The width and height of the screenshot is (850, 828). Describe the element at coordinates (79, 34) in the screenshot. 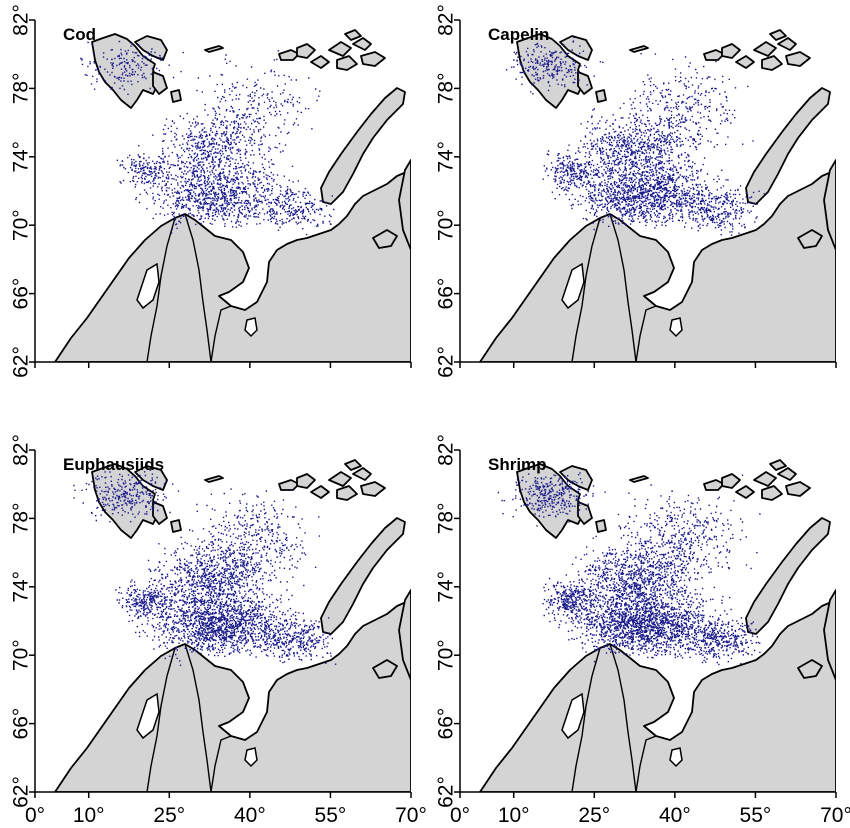

I see `panel-title: Cod` at that location.